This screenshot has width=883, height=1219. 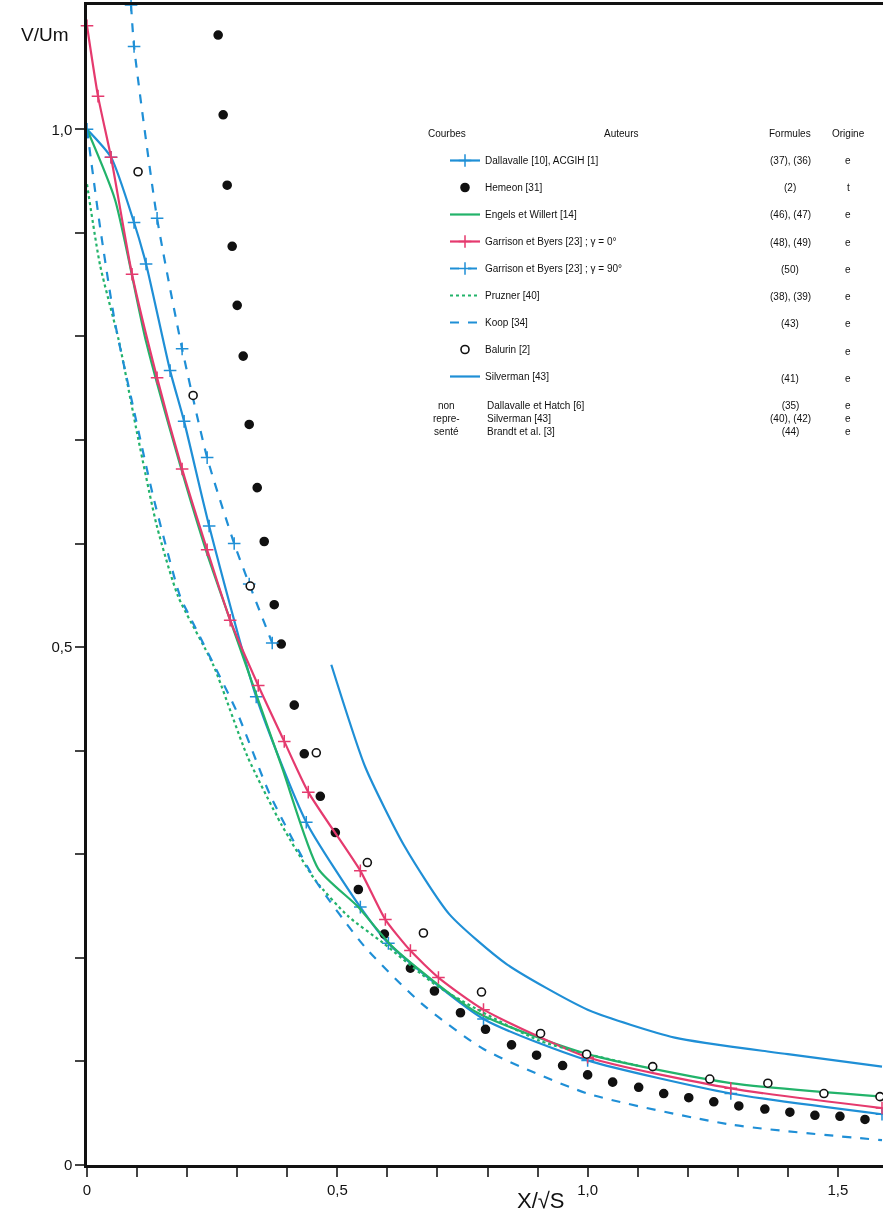 I want to click on y-axis-title: V/Um, so click(x=45, y=34).